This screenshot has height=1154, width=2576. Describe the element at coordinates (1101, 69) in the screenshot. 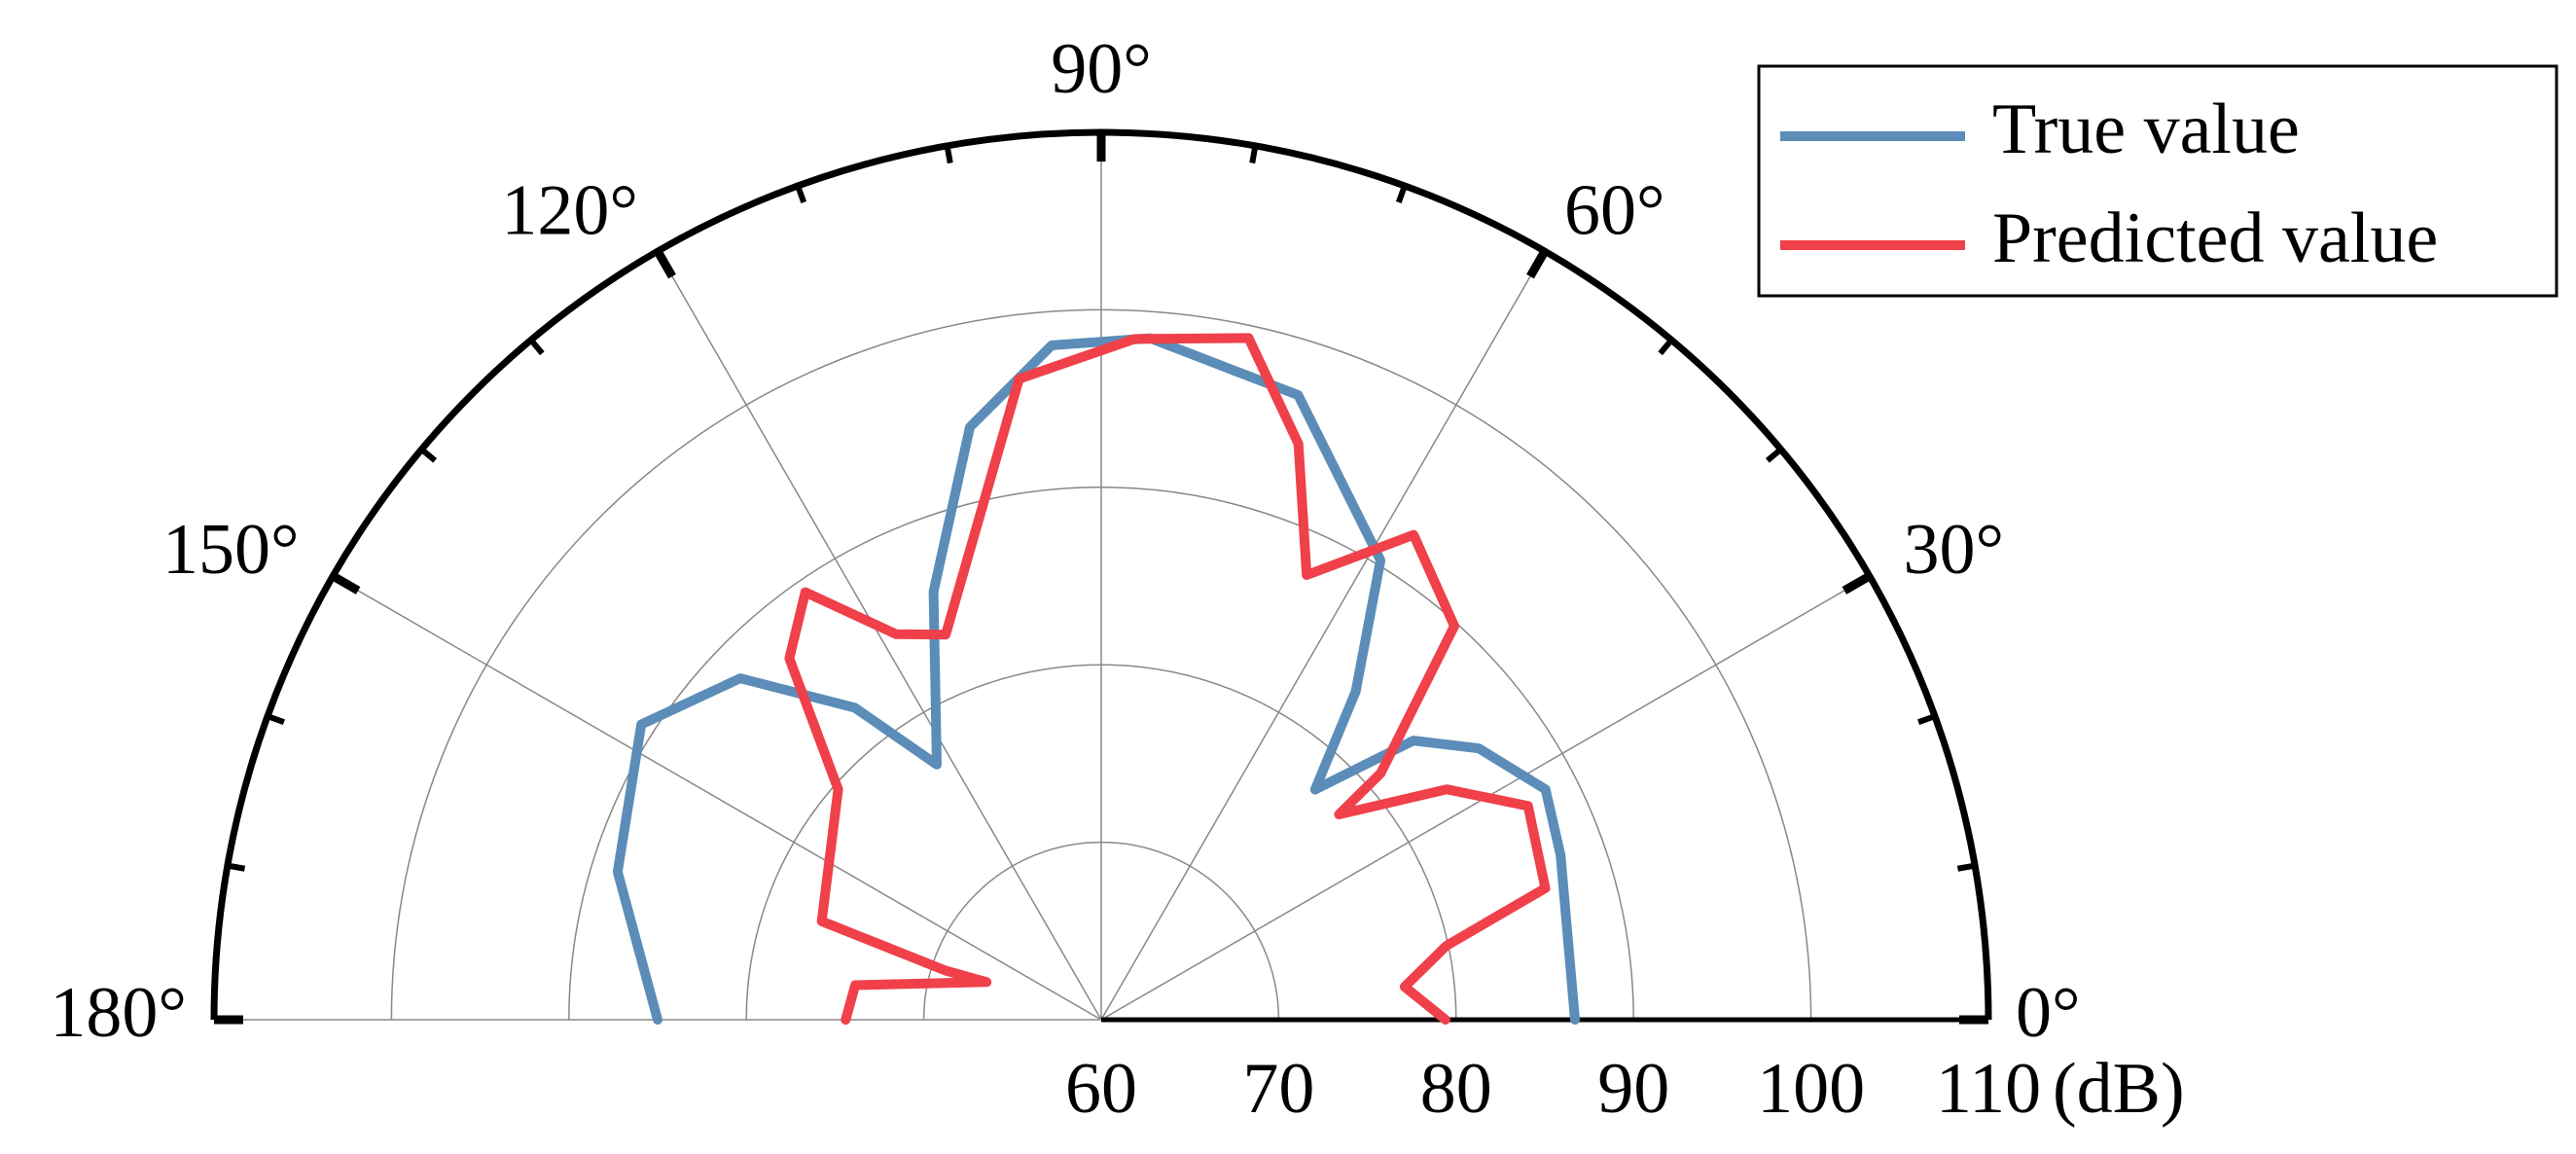

I see `theta-tick-label: 90°` at that location.